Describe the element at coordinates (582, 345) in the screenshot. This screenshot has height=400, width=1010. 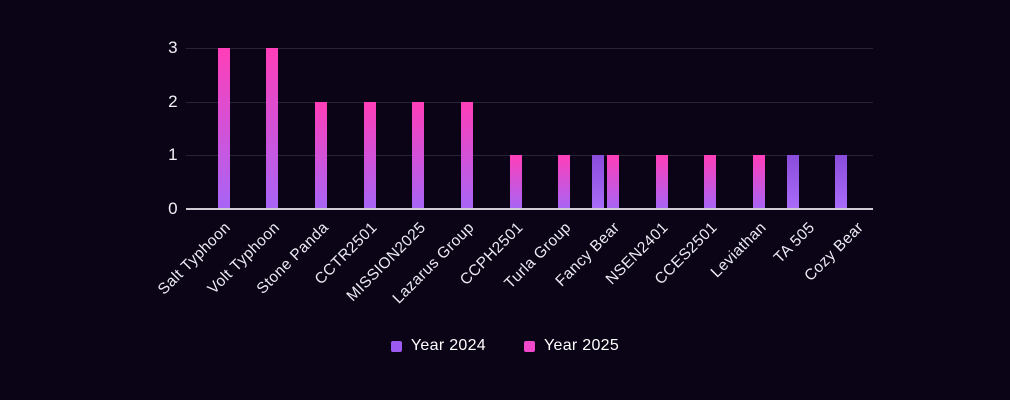
I see `legend-label: Year 2025` at that location.